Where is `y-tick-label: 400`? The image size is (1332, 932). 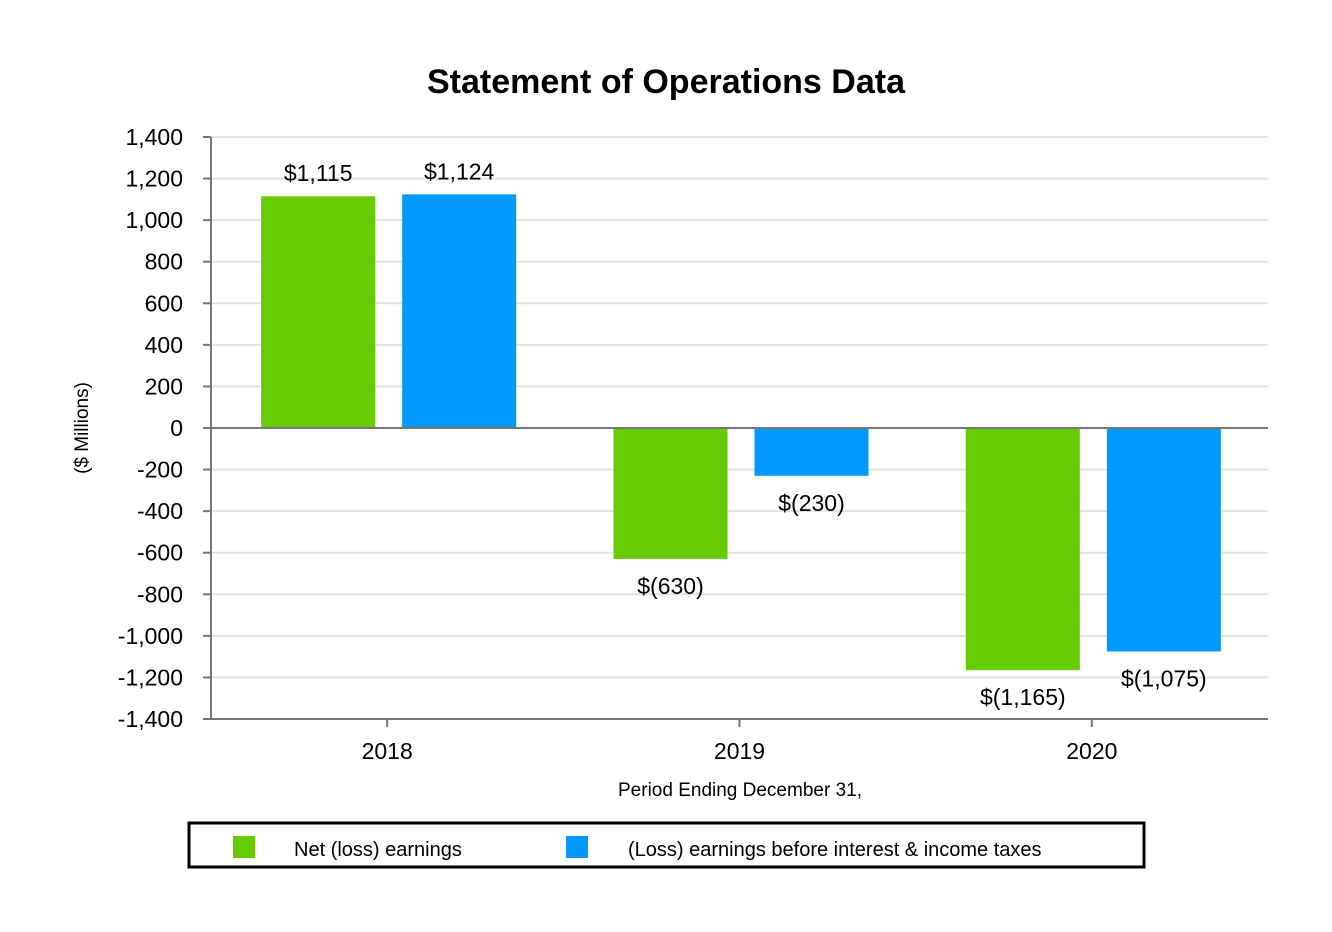 y-tick-label: 400 is located at coordinates (164, 345).